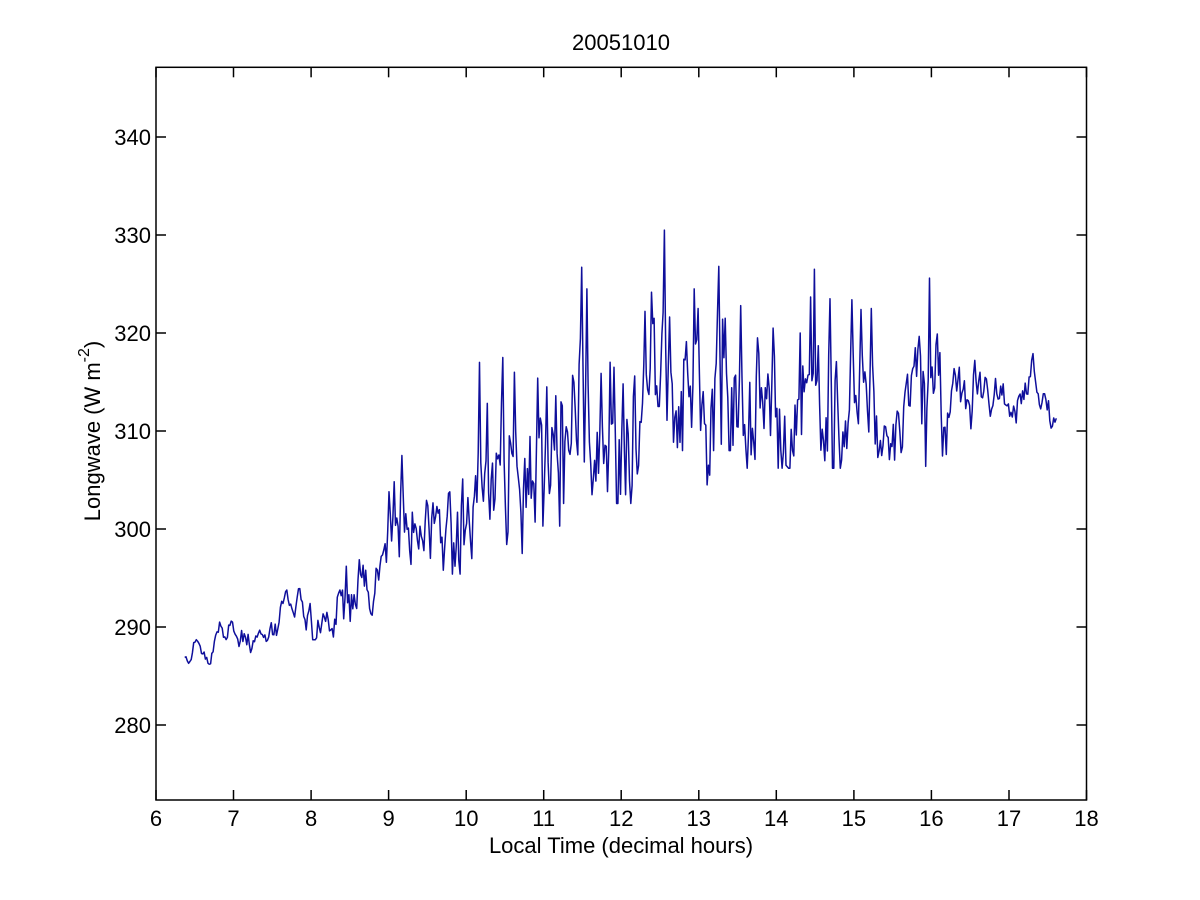 The height and width of the screenshot is (900, 1200). What do you see at coordinates (543, 818) in the screenshot?
I see `svg-text: 11` at bounding box center [543, 818].